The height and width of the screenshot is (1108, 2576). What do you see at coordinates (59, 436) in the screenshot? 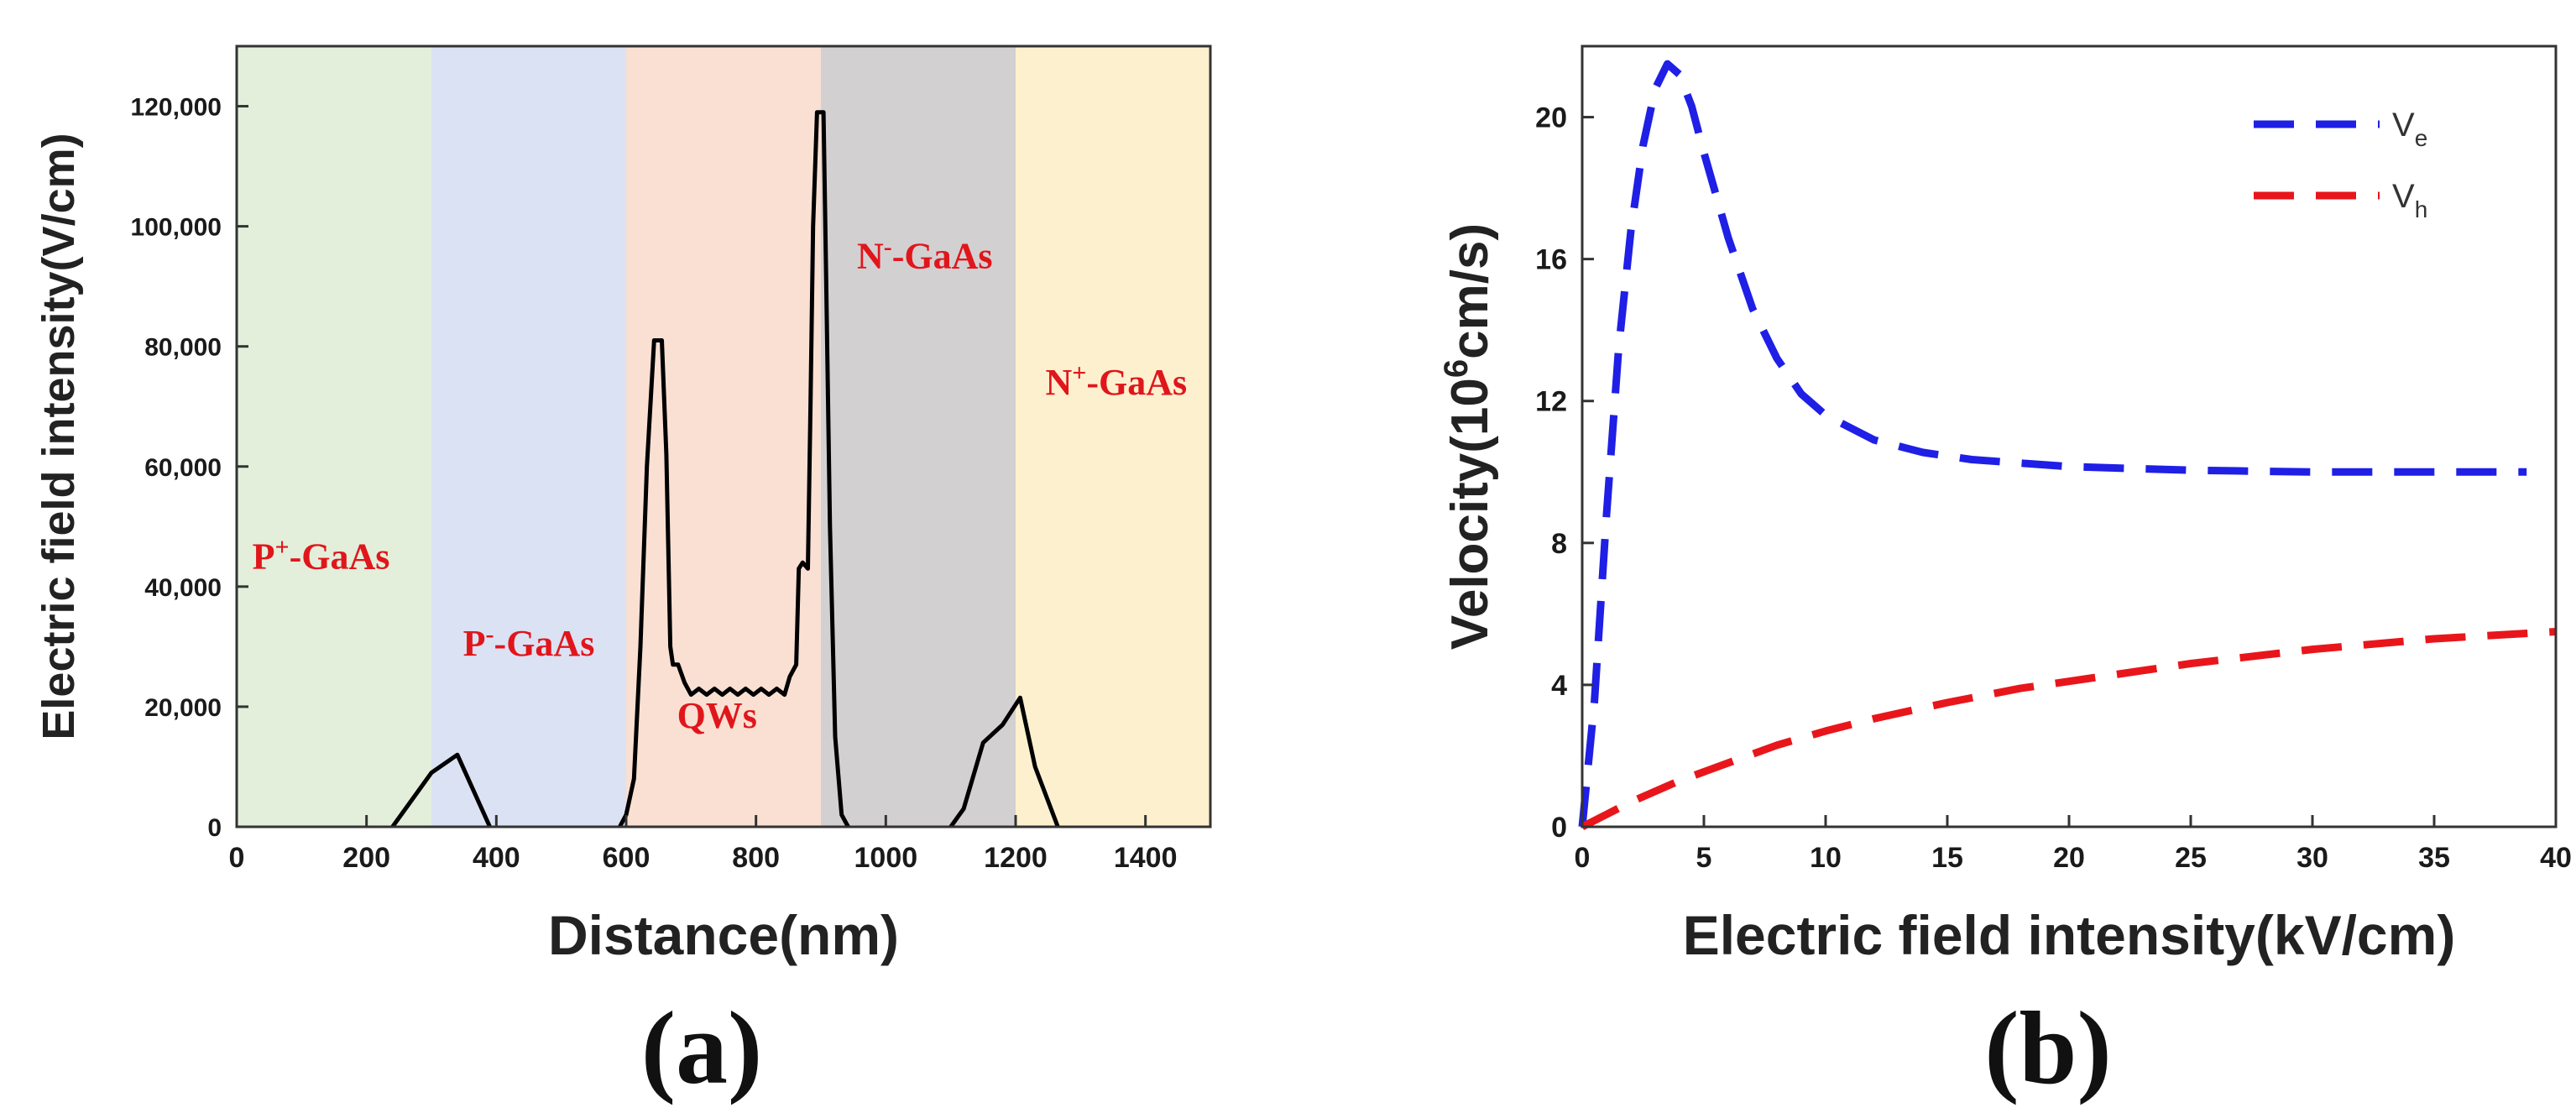
I see `panel-a-y-axis-title: Electric field intensity(V/cm)` at bounding box center [59, 436].